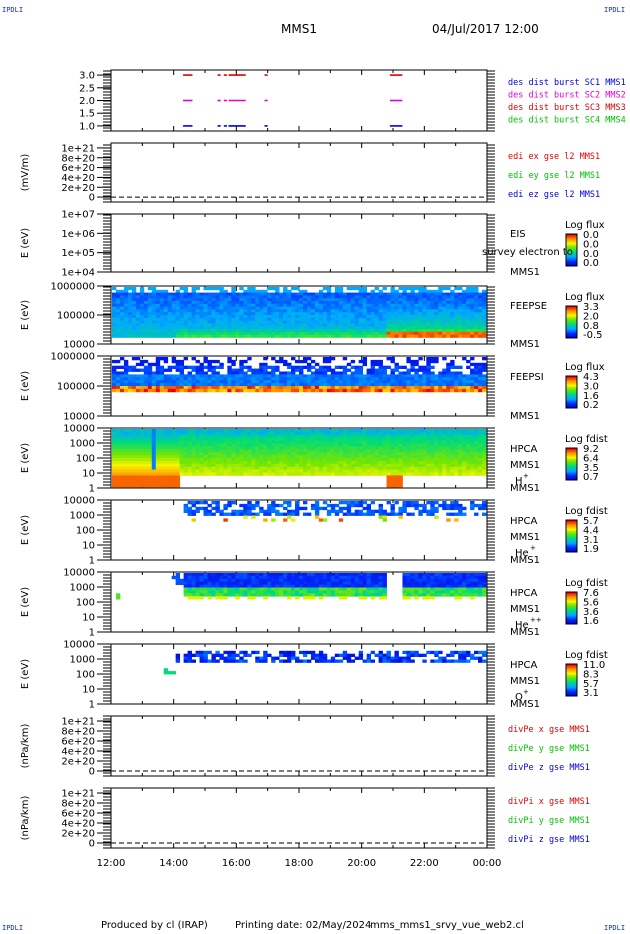 This screenshot has height=934, width=630. I want to click on legend-burst-2: des dist burst SC3 MMS3, so click(567, 108).